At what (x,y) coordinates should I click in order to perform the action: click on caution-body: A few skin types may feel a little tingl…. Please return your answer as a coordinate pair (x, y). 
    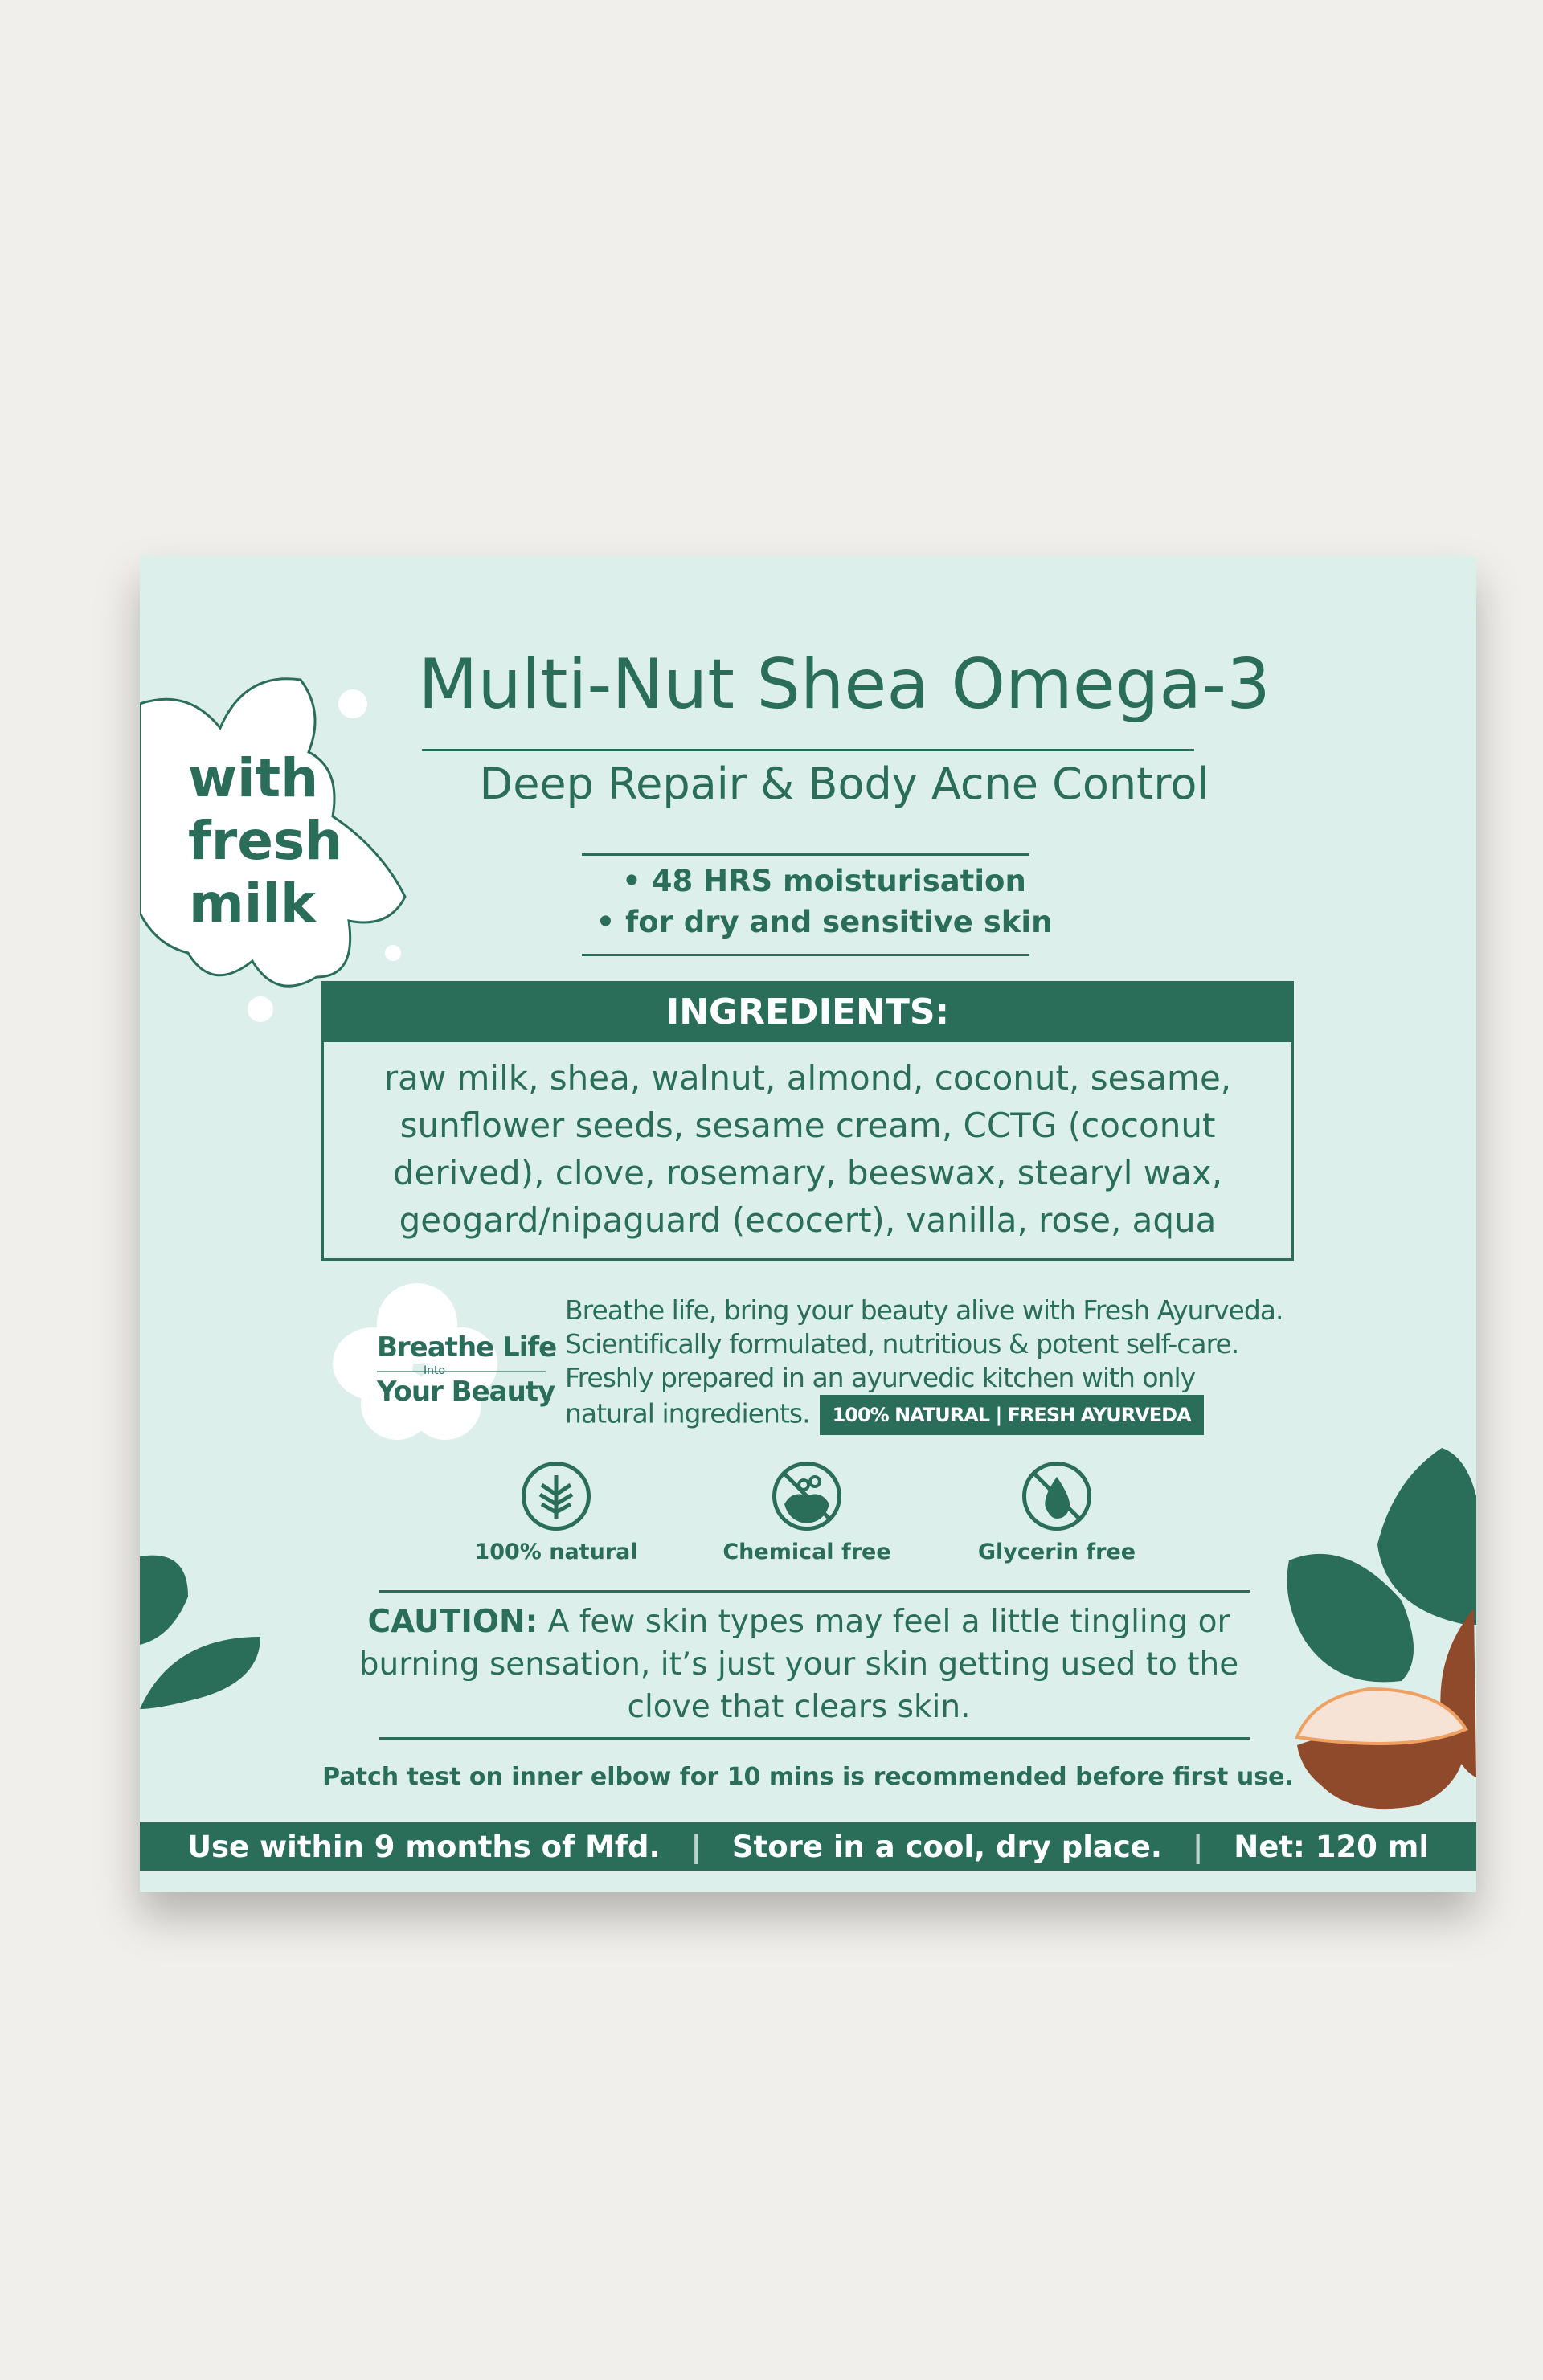
    Looking at the image, I should click on (798, 1665).